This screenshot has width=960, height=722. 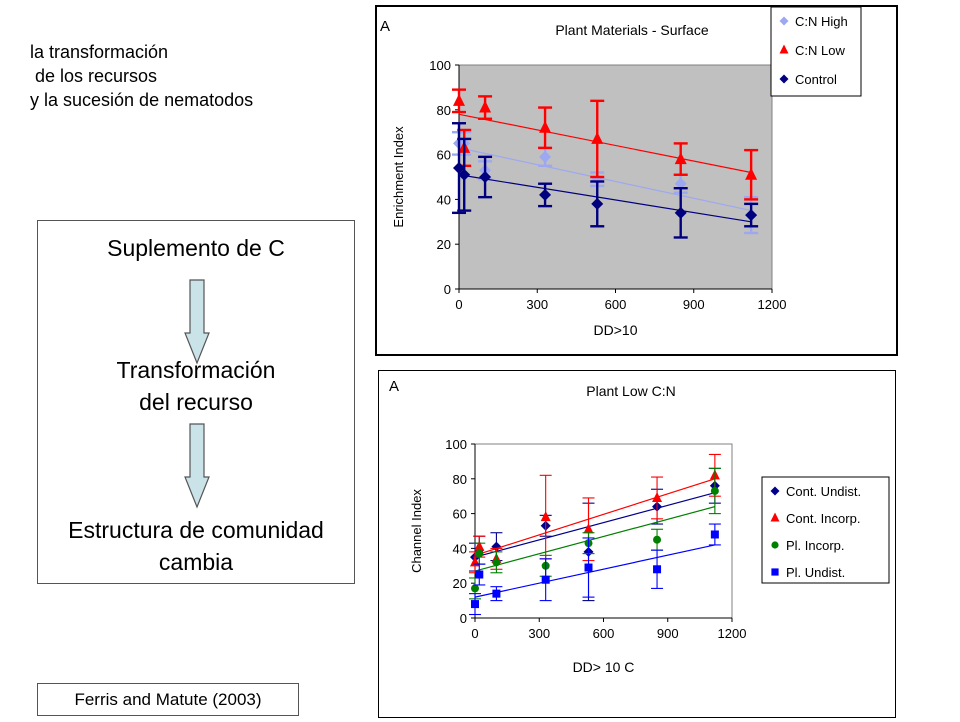 I want to click on y-axis-label: Channel Index, so click(x=416, y=531).